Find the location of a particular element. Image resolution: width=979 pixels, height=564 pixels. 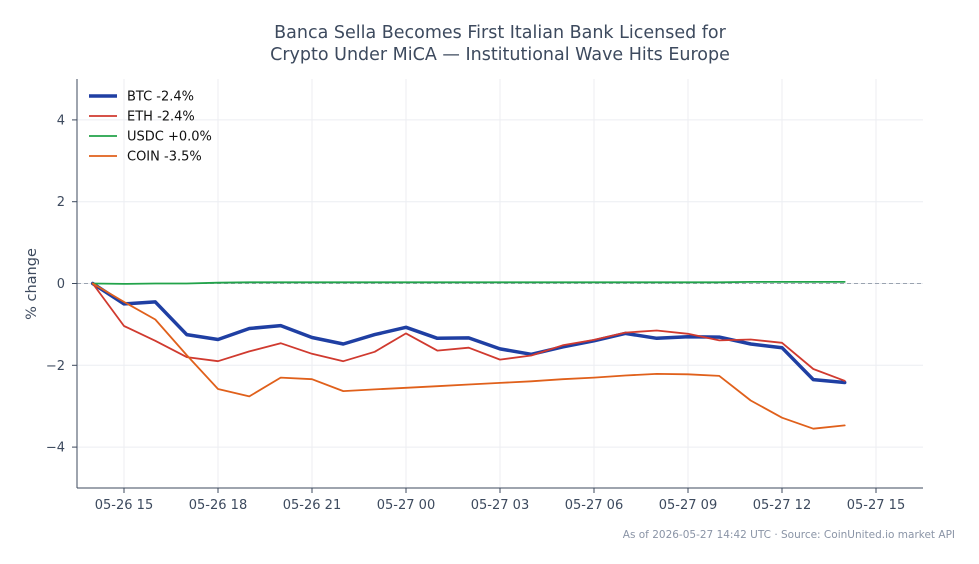

series-line-btc is located at coordinates (468, 333).